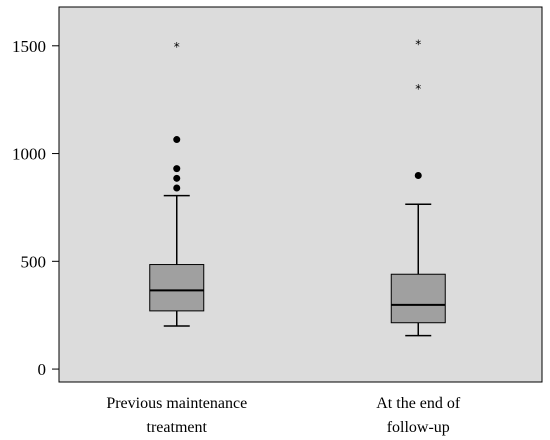 The width and height of the screenshot is (550, 440). What do you see at coordinates (418, 427) in the screenshot?
I see `x-category-label: follow-up` at bounding box center [418, 427].